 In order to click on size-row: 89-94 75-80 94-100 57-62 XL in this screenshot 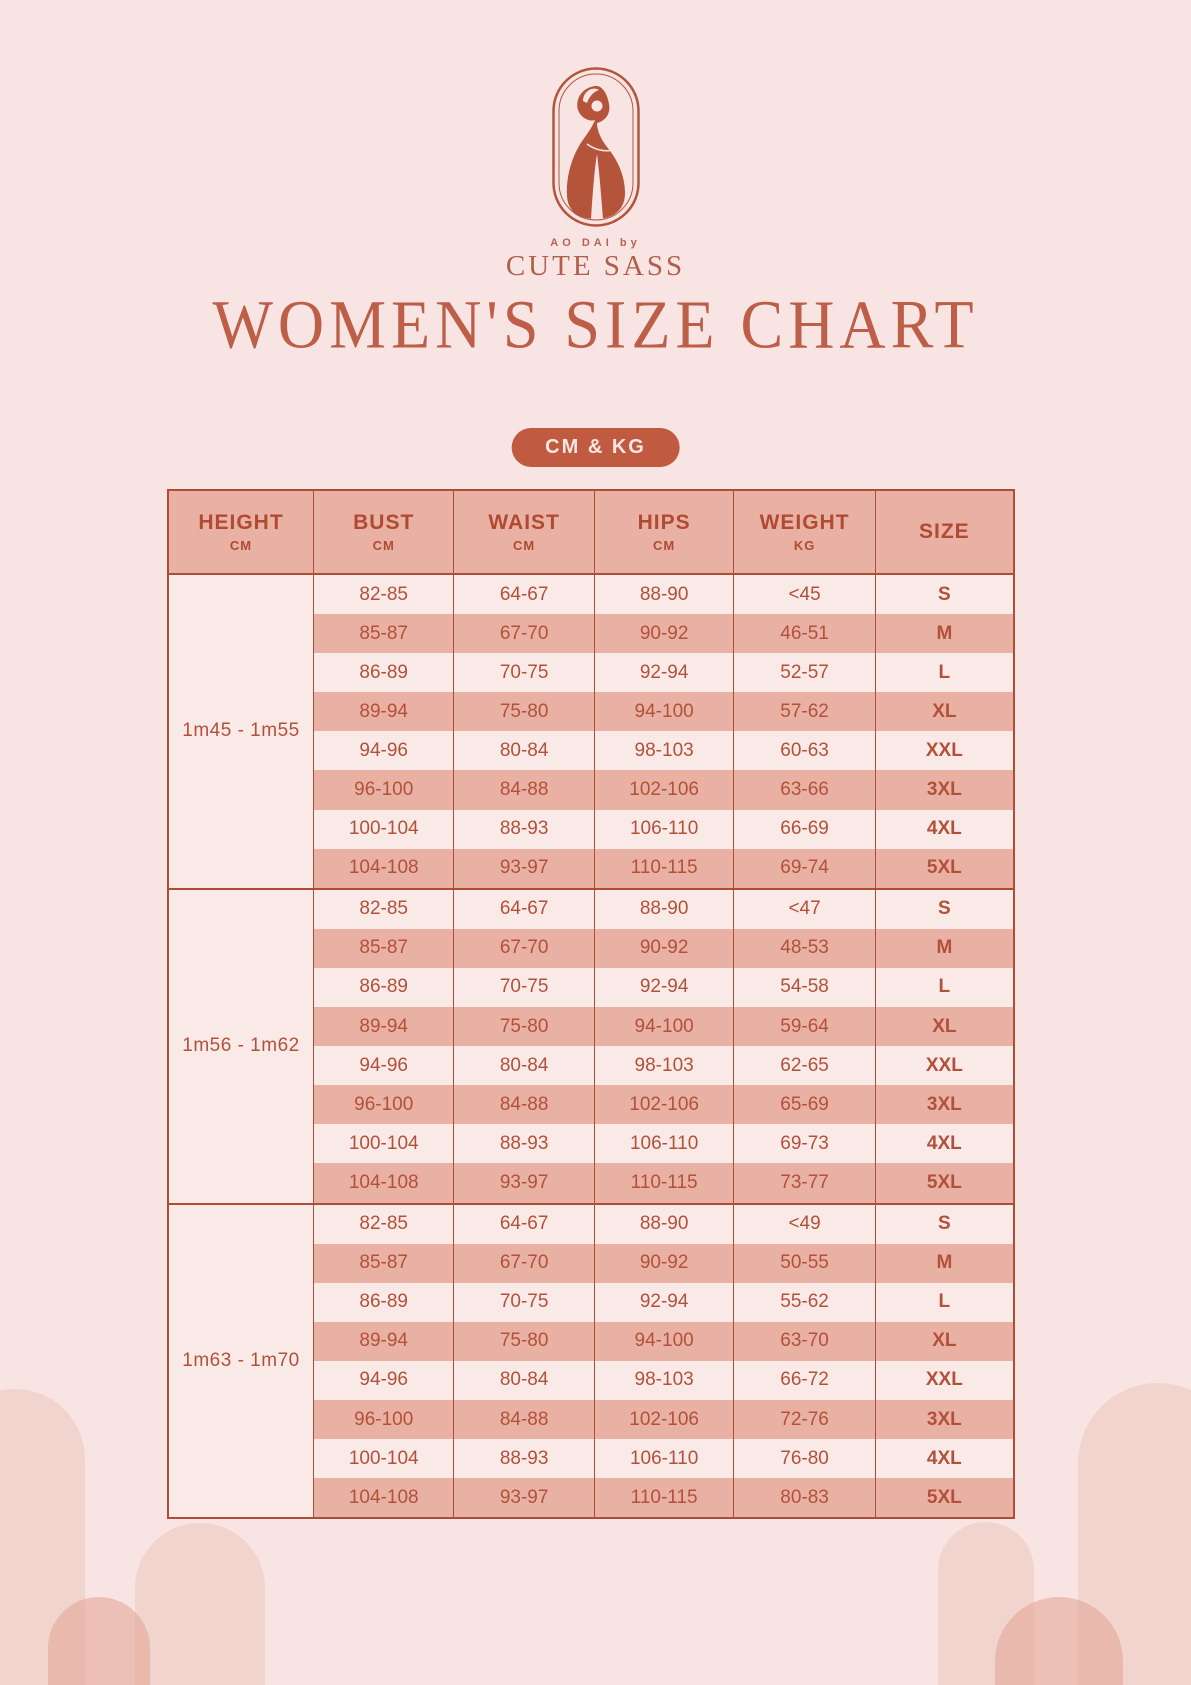, I will do `click(591, 712)`.